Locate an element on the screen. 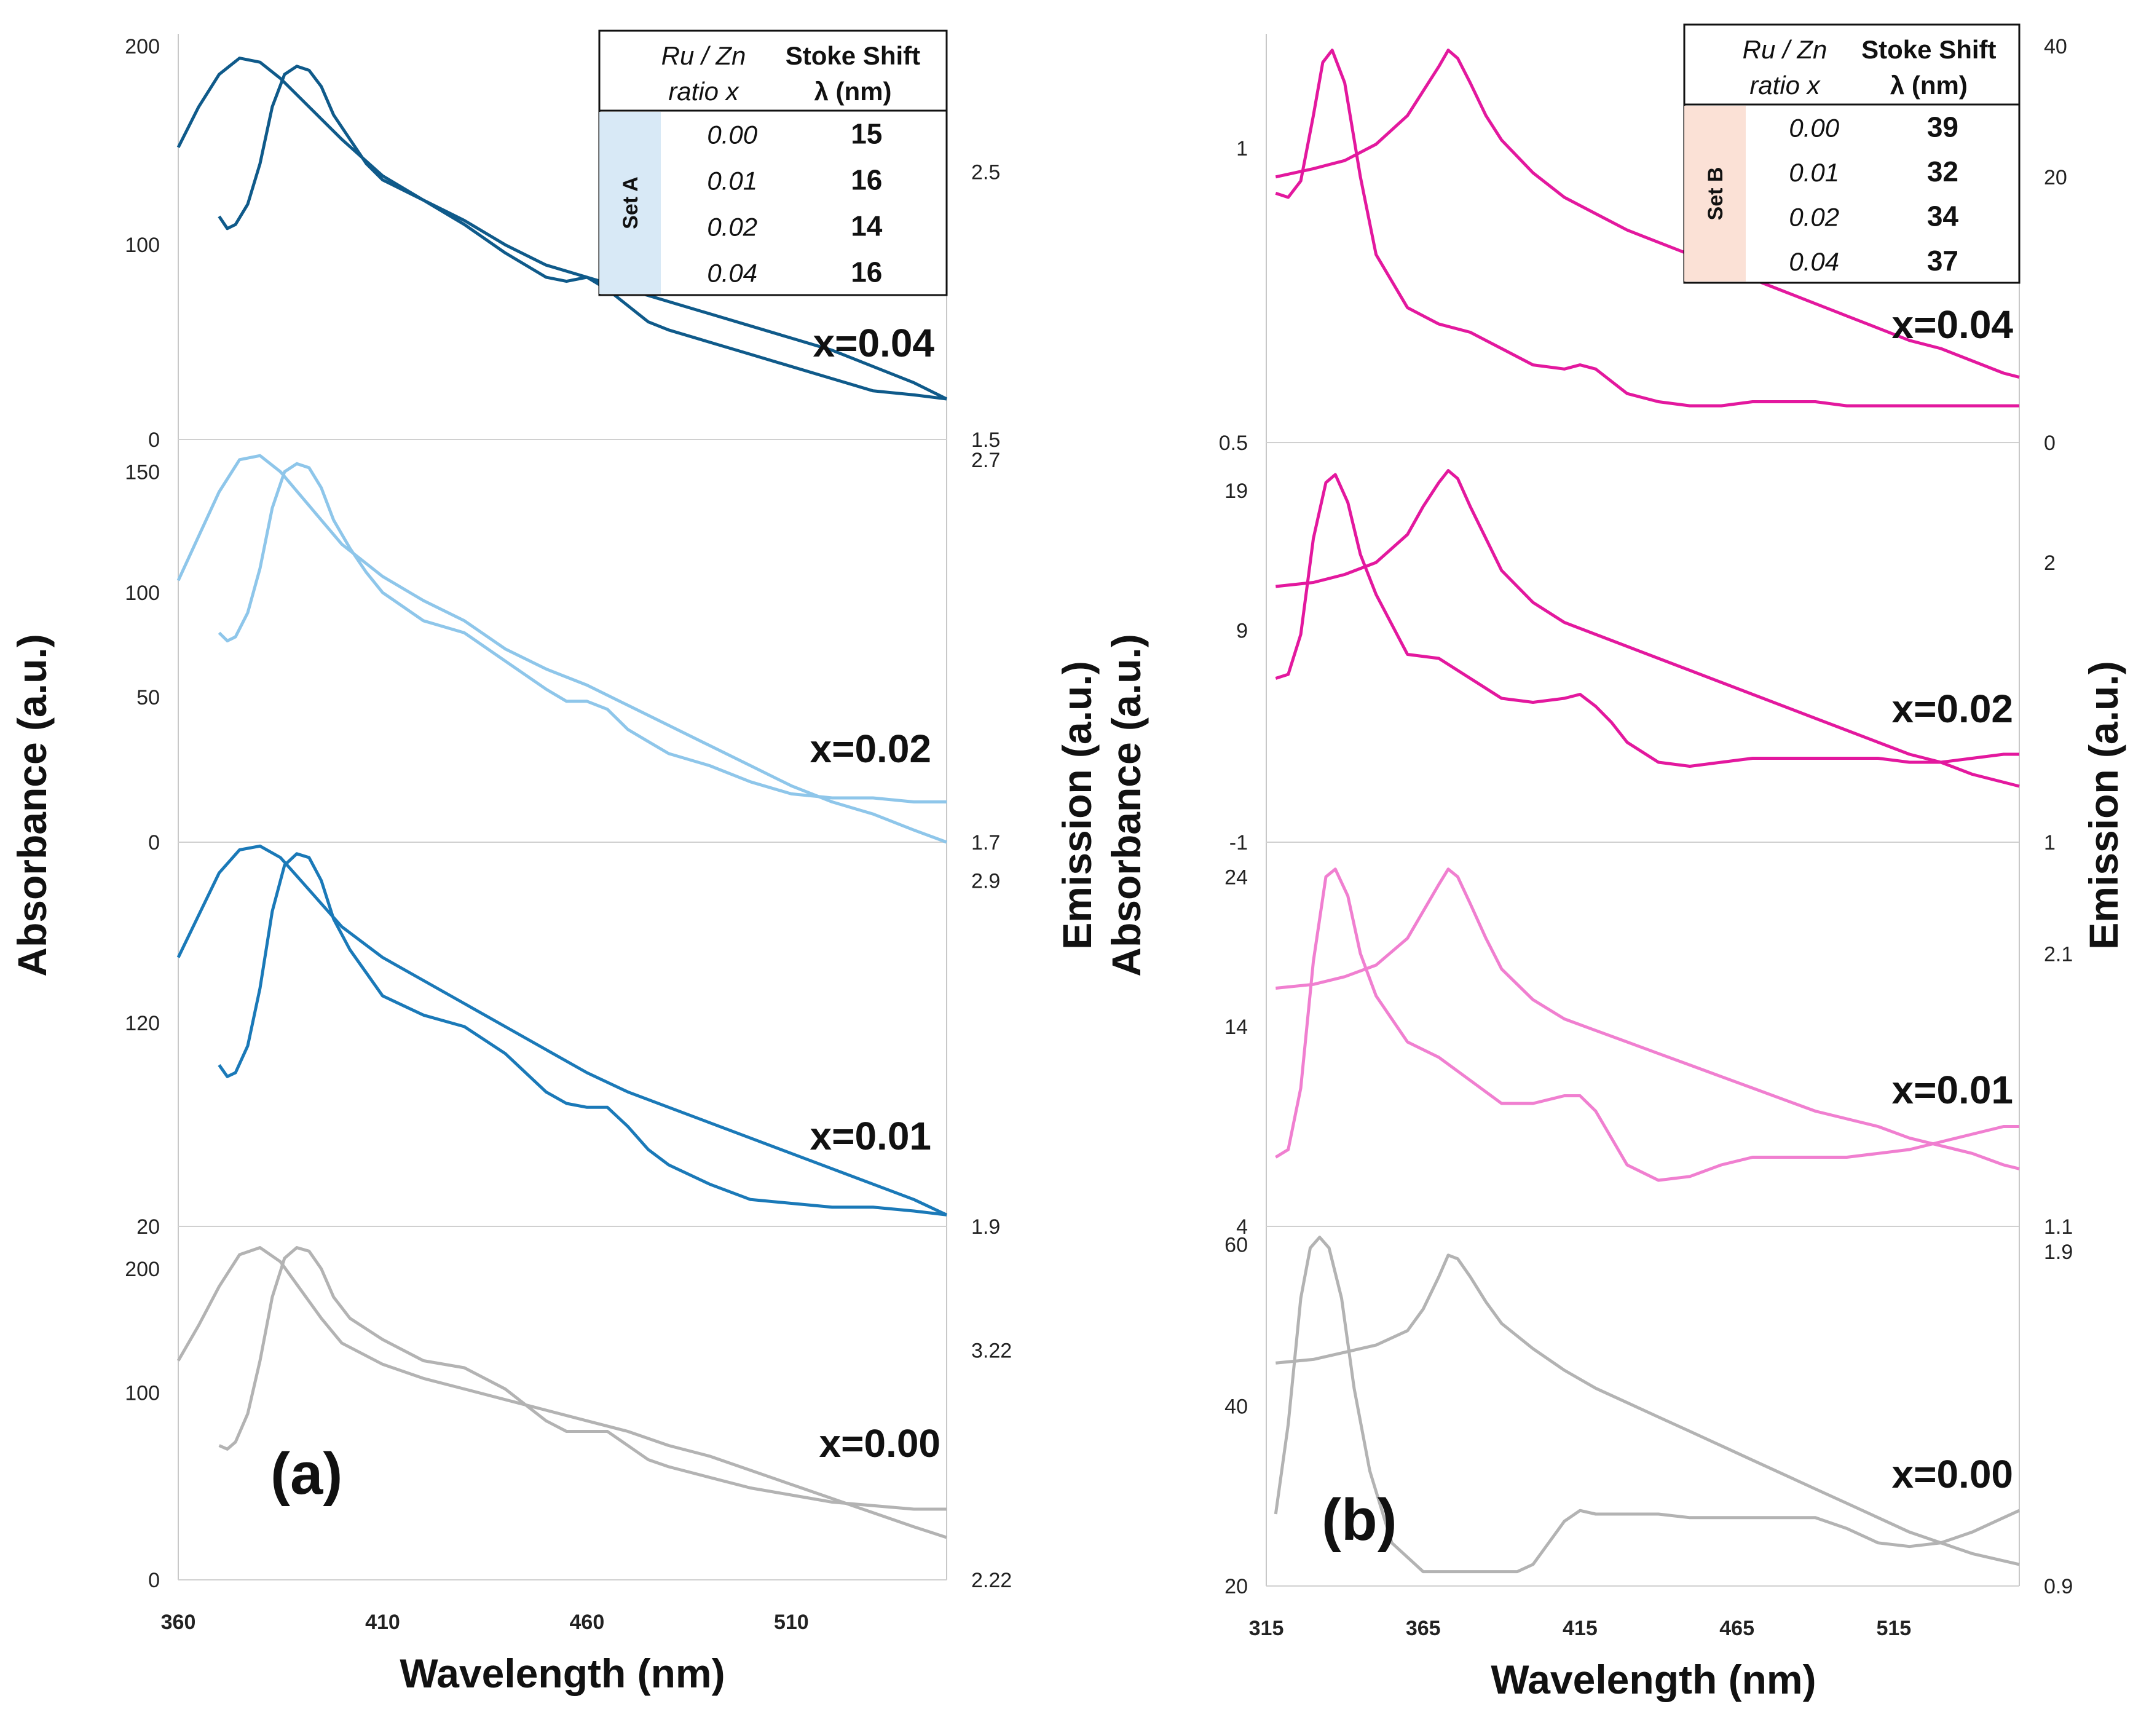  set-label: Set A is located at coordinates (630, 202).